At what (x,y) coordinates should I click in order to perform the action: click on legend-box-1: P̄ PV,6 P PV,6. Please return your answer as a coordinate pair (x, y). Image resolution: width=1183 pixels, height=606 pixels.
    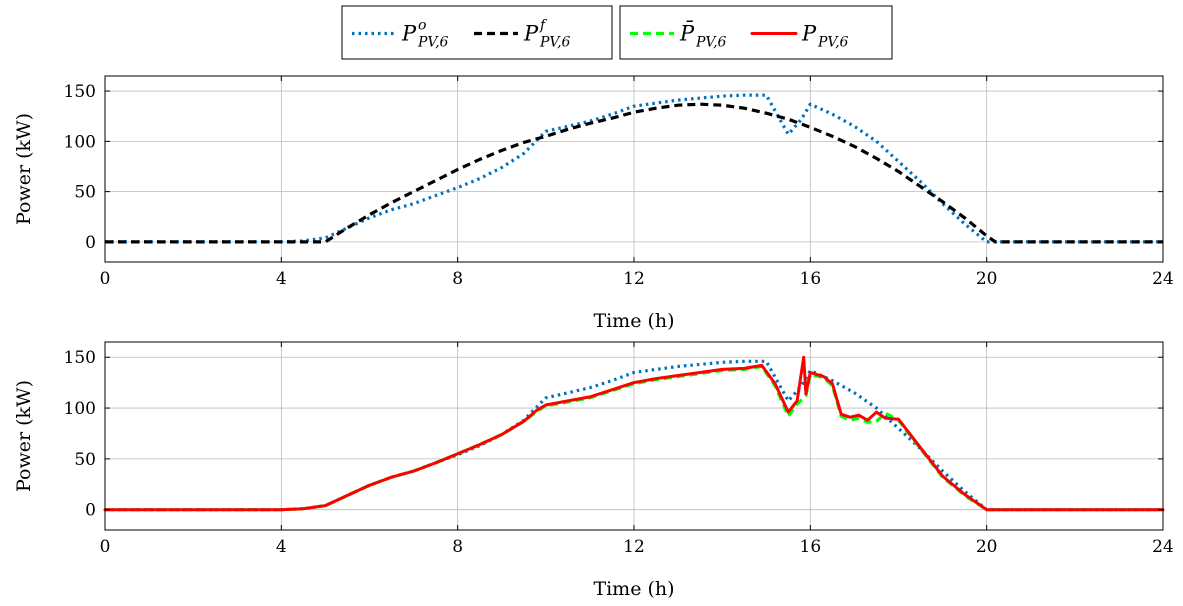
    Looking at the image, I should click on (756, 32).